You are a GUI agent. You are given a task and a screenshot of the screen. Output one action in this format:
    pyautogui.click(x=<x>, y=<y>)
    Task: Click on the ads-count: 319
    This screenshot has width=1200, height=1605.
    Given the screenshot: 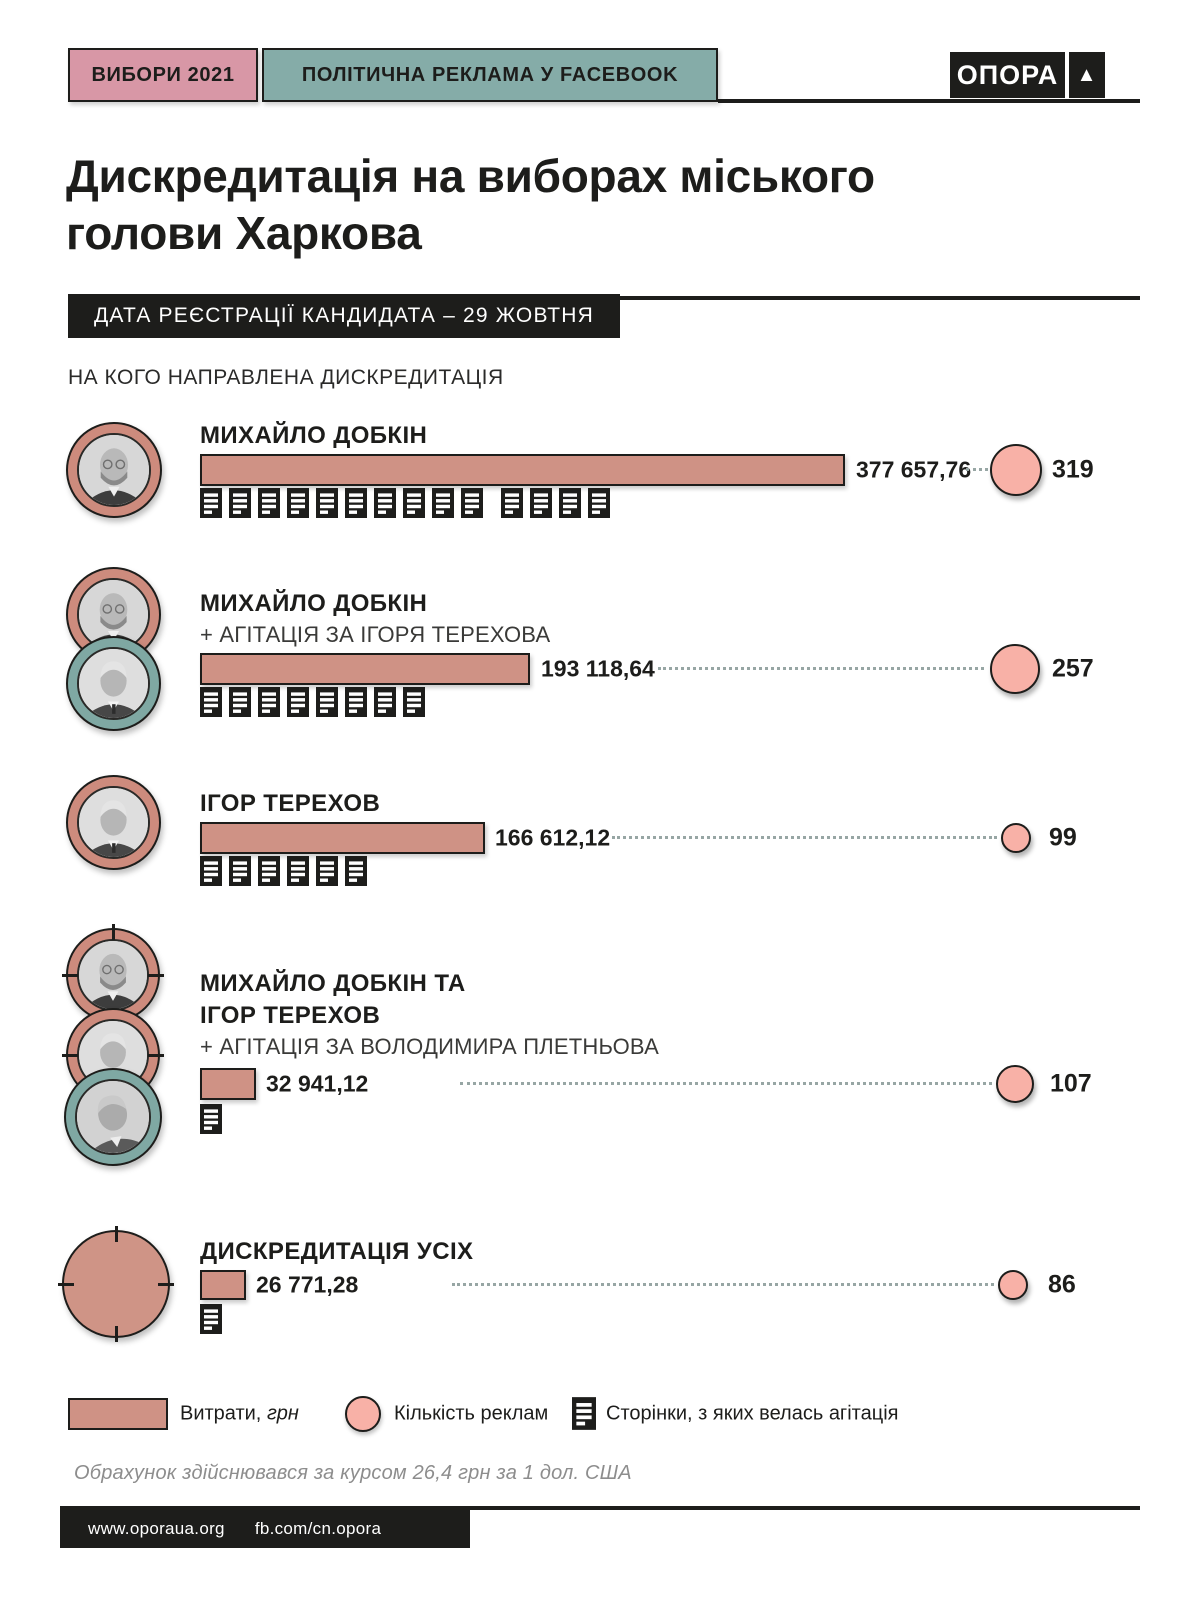 What is the action you would take?
    pyautogui.click(x=1073, y=469)
    